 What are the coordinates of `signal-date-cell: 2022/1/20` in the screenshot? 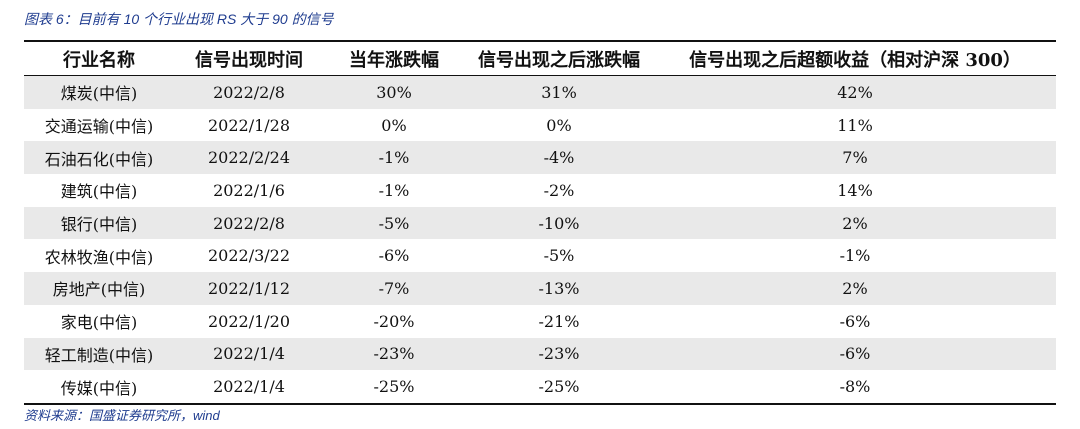 It's located at (249, 321).